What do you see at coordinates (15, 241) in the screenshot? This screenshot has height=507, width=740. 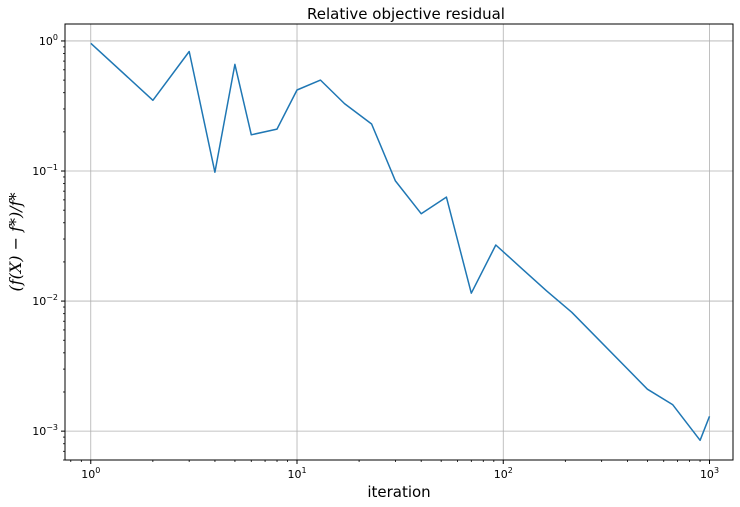 I see `y-axis-label: (f(X) − f*)/f*` at bounding box center [15, 241].